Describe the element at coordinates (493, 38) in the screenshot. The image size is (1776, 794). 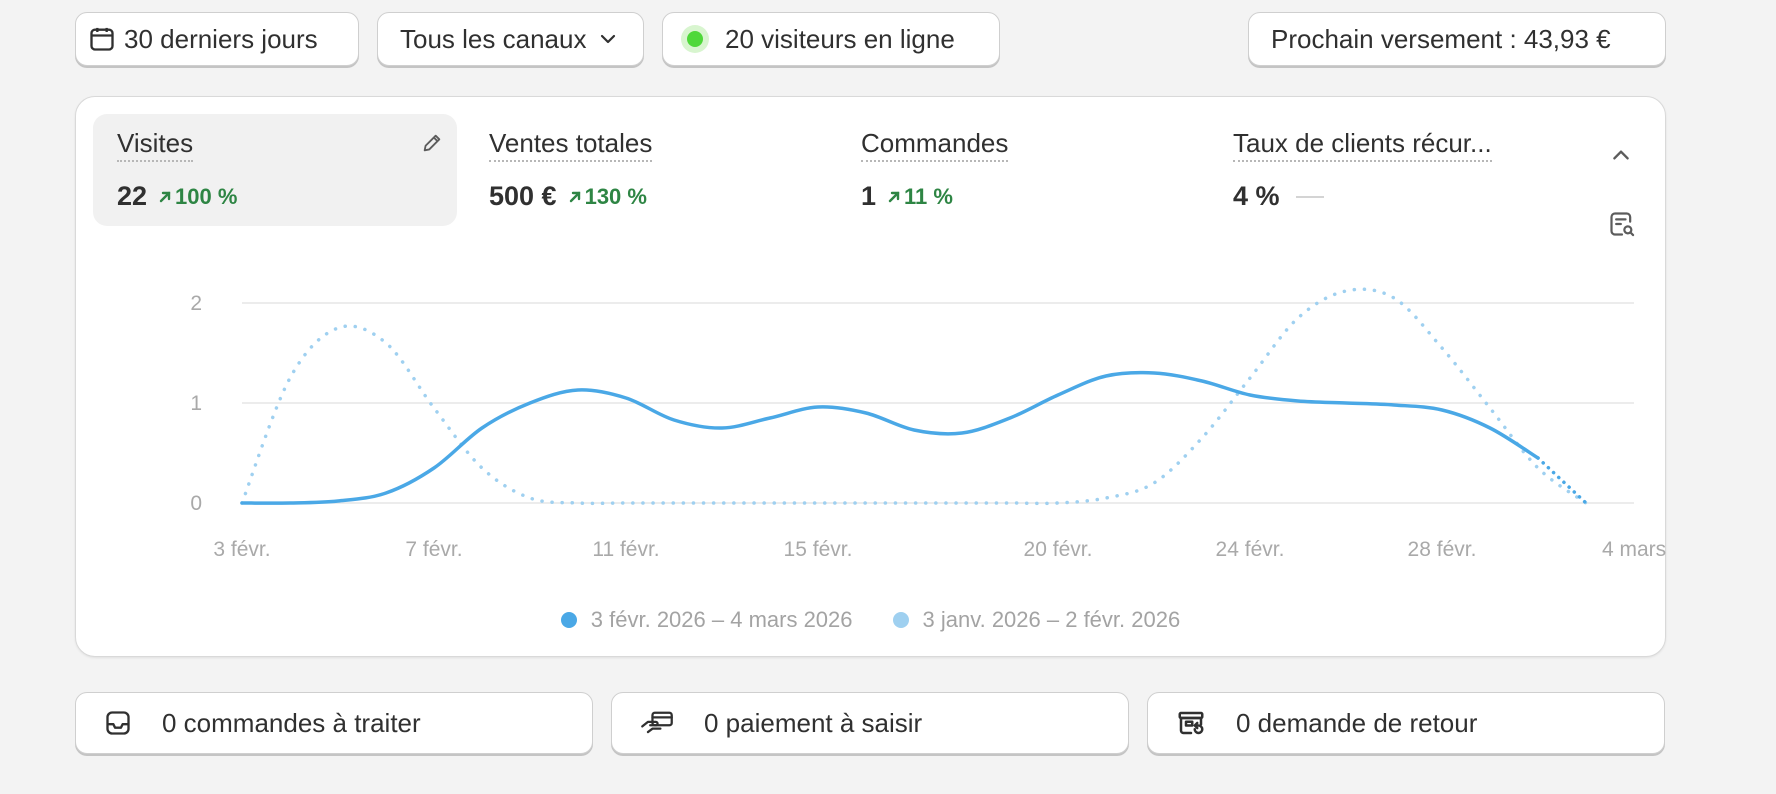
I see `channel-label: Tous les canaux` at that location.